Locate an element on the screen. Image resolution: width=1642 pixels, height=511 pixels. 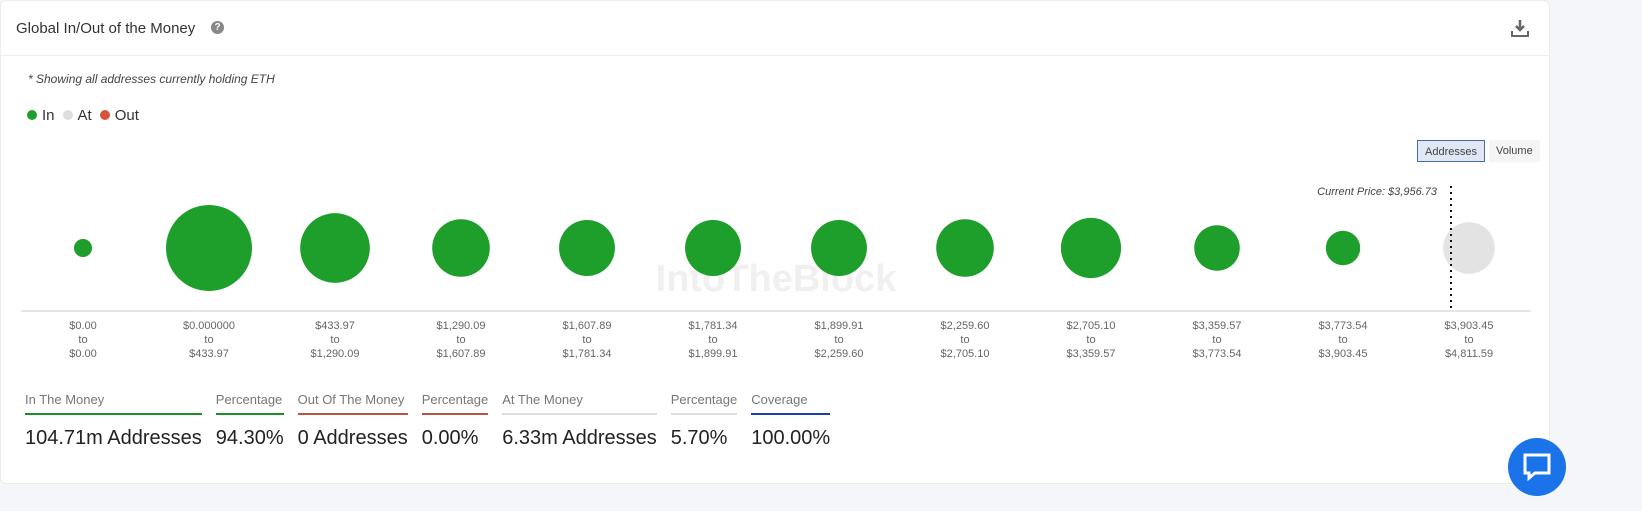
stat-label: Out Of The Money is located at coordinates (352, 403).